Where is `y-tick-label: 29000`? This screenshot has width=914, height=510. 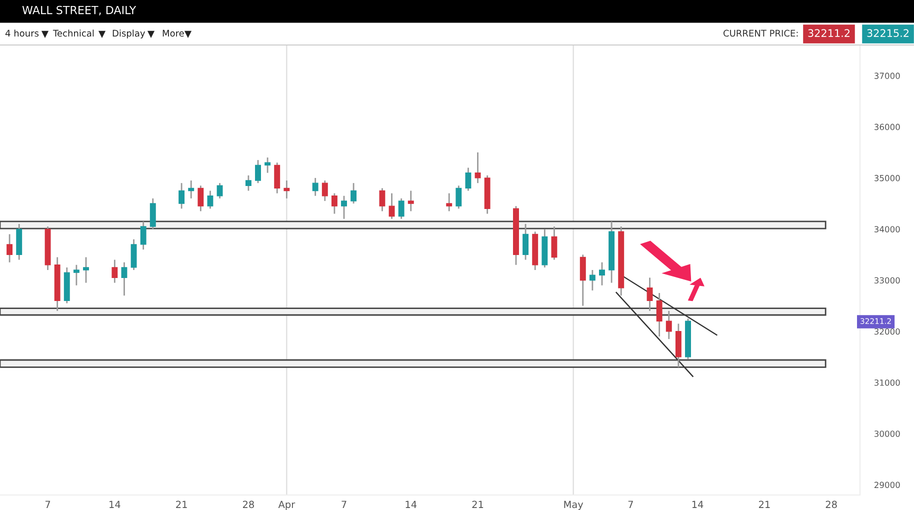 y-tick-label: 29000 is located at coordinates (887, 485).